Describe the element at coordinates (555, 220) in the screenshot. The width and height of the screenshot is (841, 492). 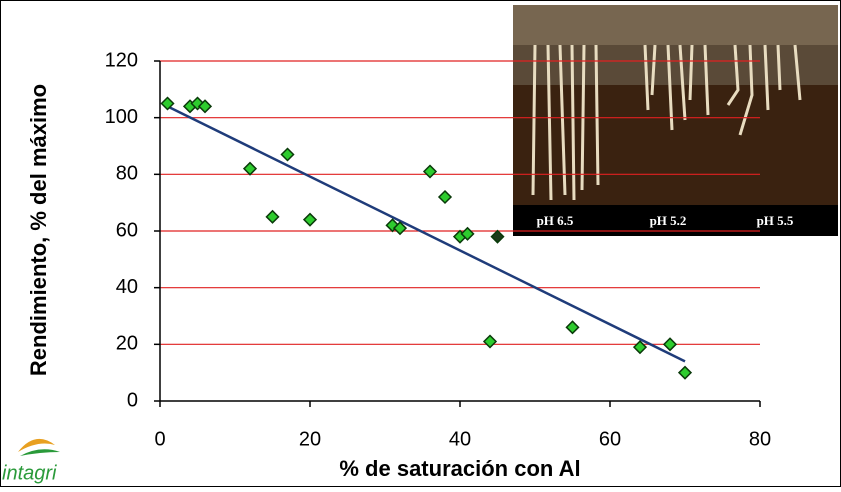
I see `inset-label: pH 6.5` at that location.